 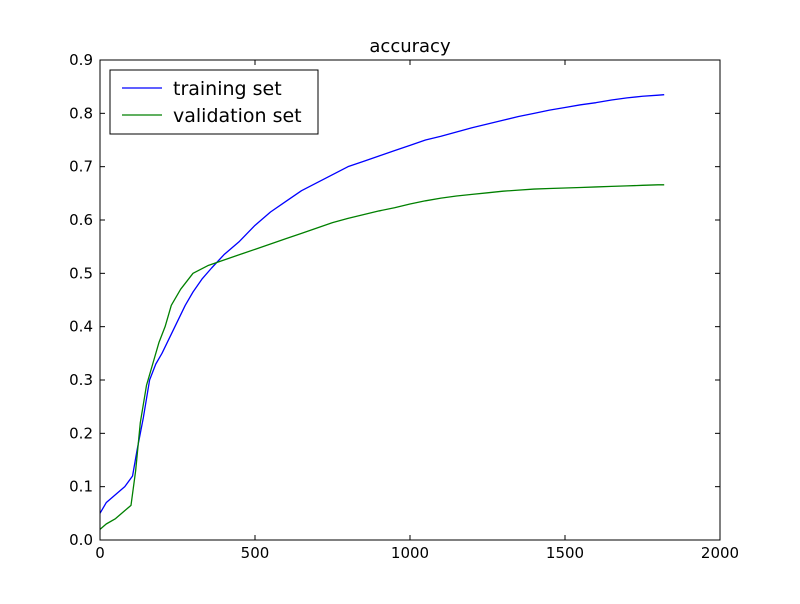 What do you see at coordinates (565, 553) in the screenshot?
I see `x-tick-label: 1500` at bounding box center [565, 553].